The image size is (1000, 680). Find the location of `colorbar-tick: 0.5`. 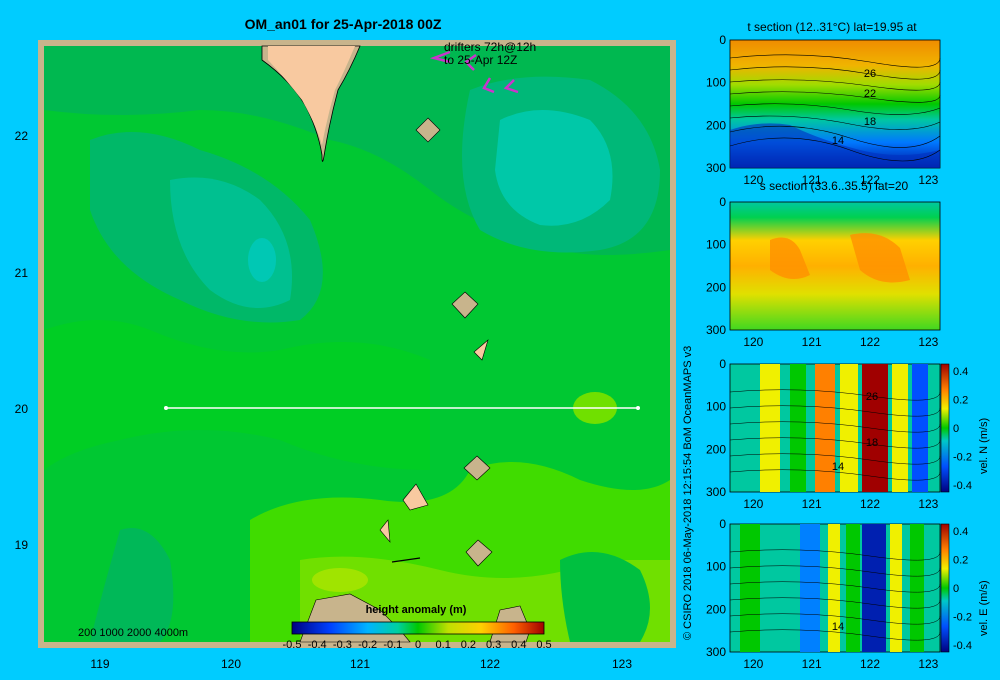

colorbar-tick: 0.5 is located at coordinates (543, 645).